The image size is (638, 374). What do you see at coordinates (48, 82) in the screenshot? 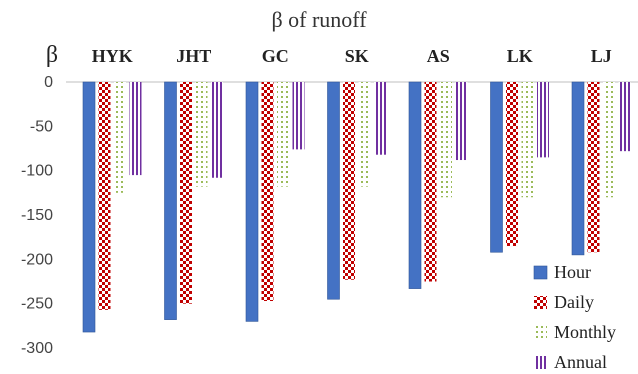
I see `y-tick-label: 0` at bounding box center [48, 82].